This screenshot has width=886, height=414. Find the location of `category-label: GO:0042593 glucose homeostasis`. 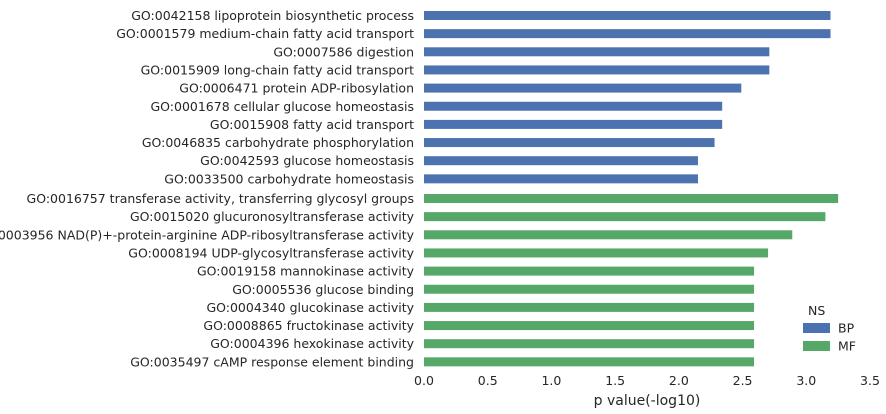

category-label: GO:0042593 glucose homeostasis is located at coordinates (307, 160).